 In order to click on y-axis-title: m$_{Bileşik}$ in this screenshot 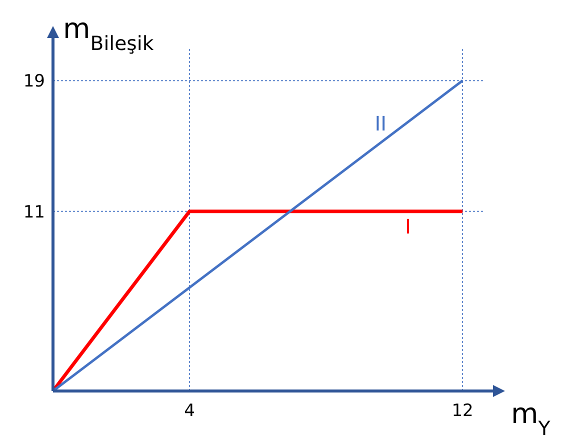, I will do `click(108, 33)`.